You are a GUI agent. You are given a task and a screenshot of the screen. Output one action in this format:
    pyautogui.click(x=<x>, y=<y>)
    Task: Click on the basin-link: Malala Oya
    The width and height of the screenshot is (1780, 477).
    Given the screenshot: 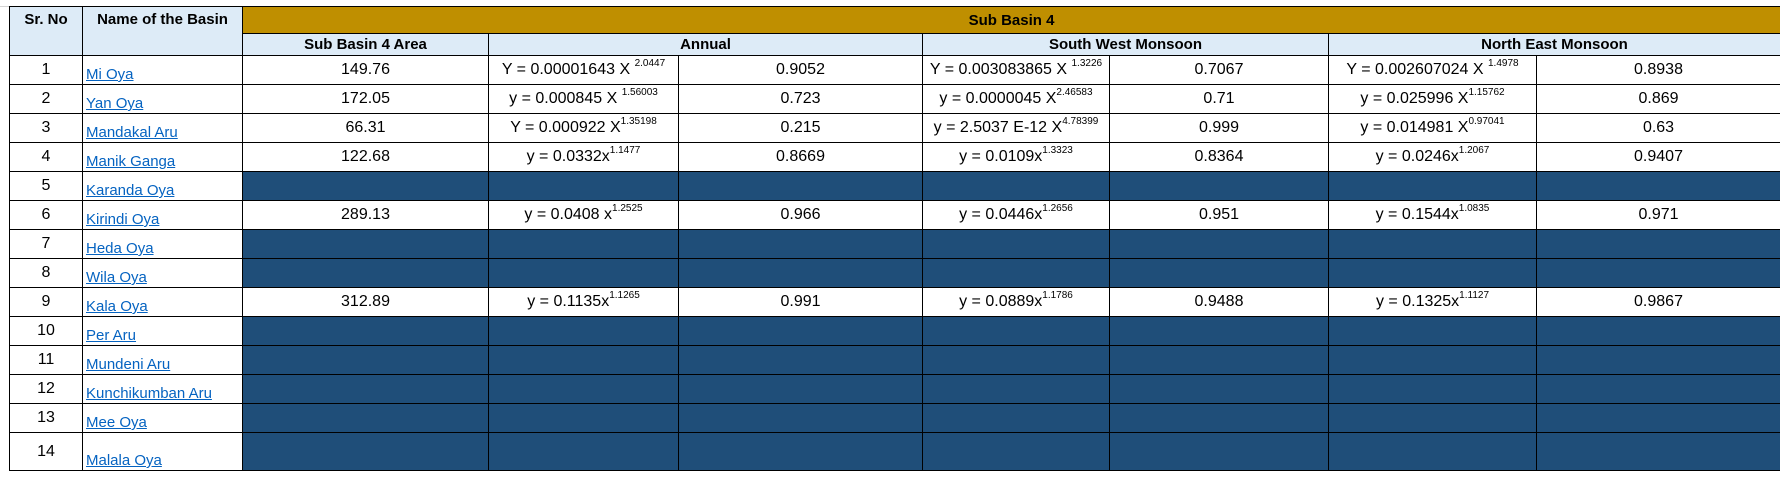 What is the action you would take?
    pyautogui.click(x=124, y=460)
    